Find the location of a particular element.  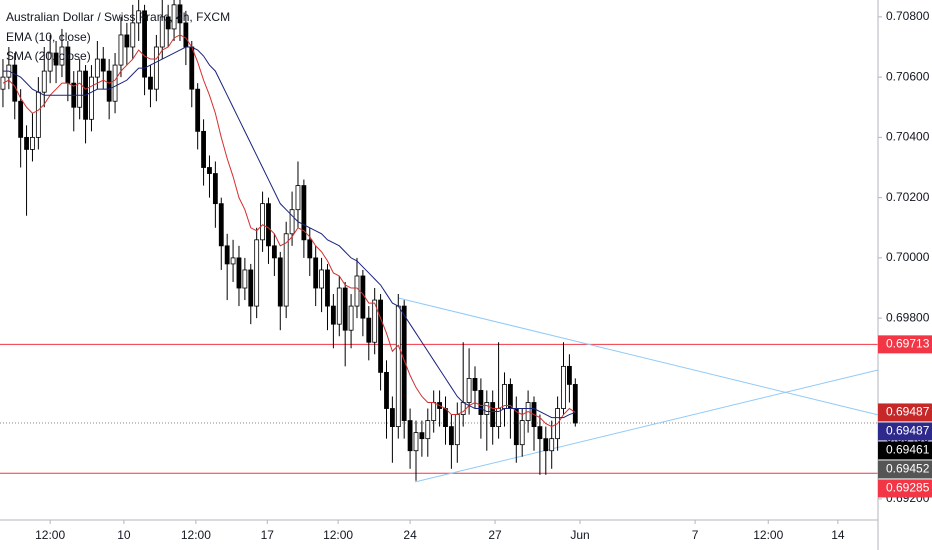

x-tick-label: 10 is located at coordinates (124, 535).